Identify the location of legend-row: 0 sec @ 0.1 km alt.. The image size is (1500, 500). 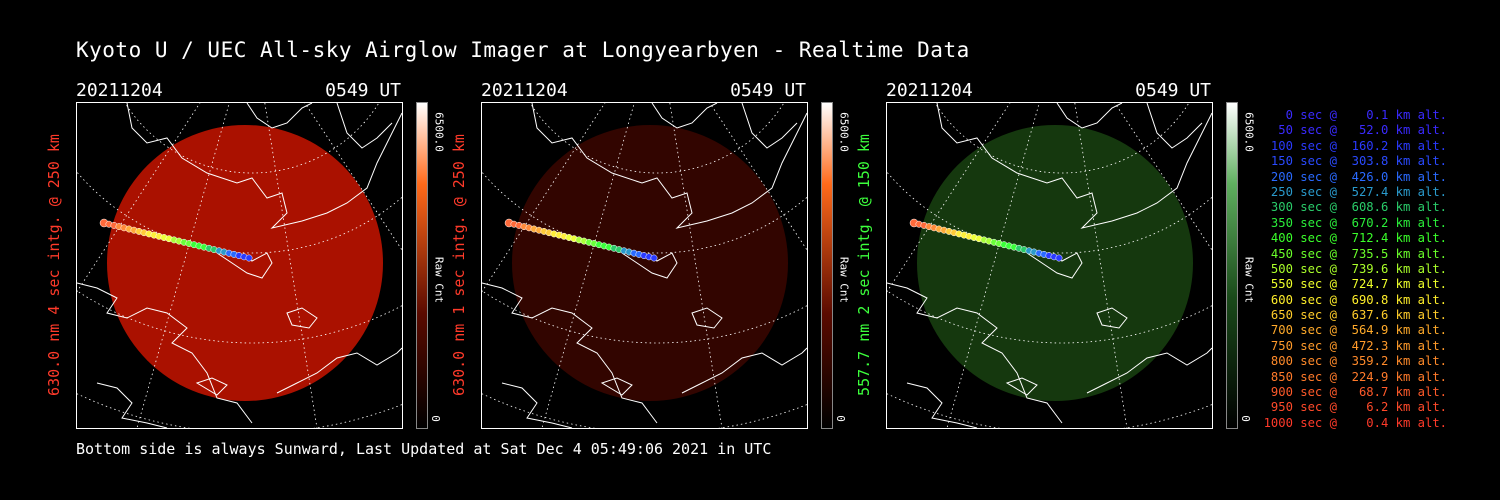
(1355, 115).